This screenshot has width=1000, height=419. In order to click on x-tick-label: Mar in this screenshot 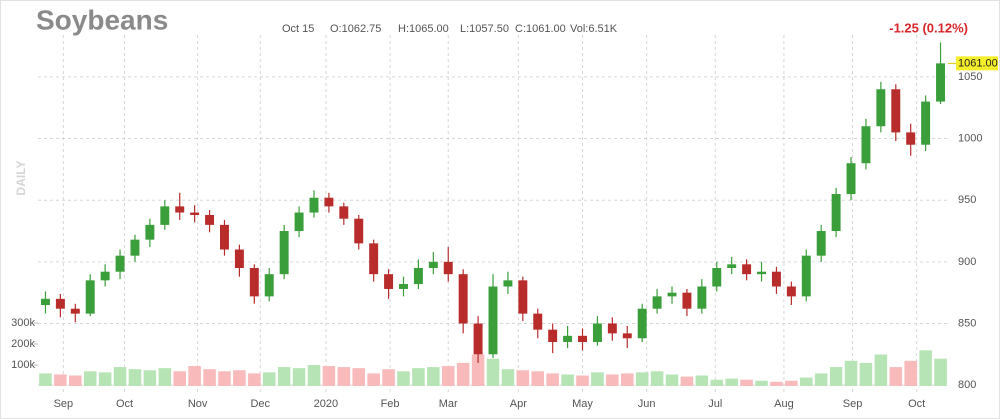, I will do `click(448, 404)`.